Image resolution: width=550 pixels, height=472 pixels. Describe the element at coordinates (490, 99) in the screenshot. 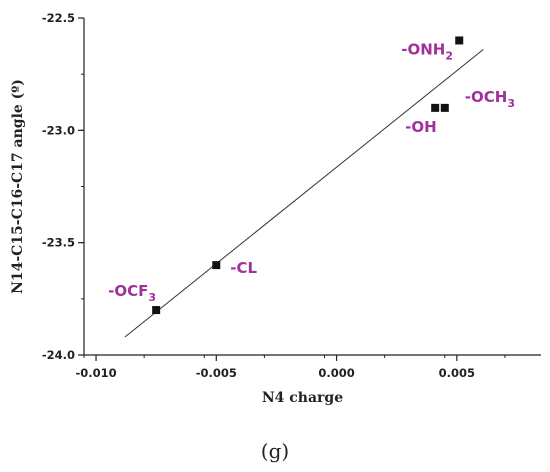

I see `point-label: -OCH3` at that location.